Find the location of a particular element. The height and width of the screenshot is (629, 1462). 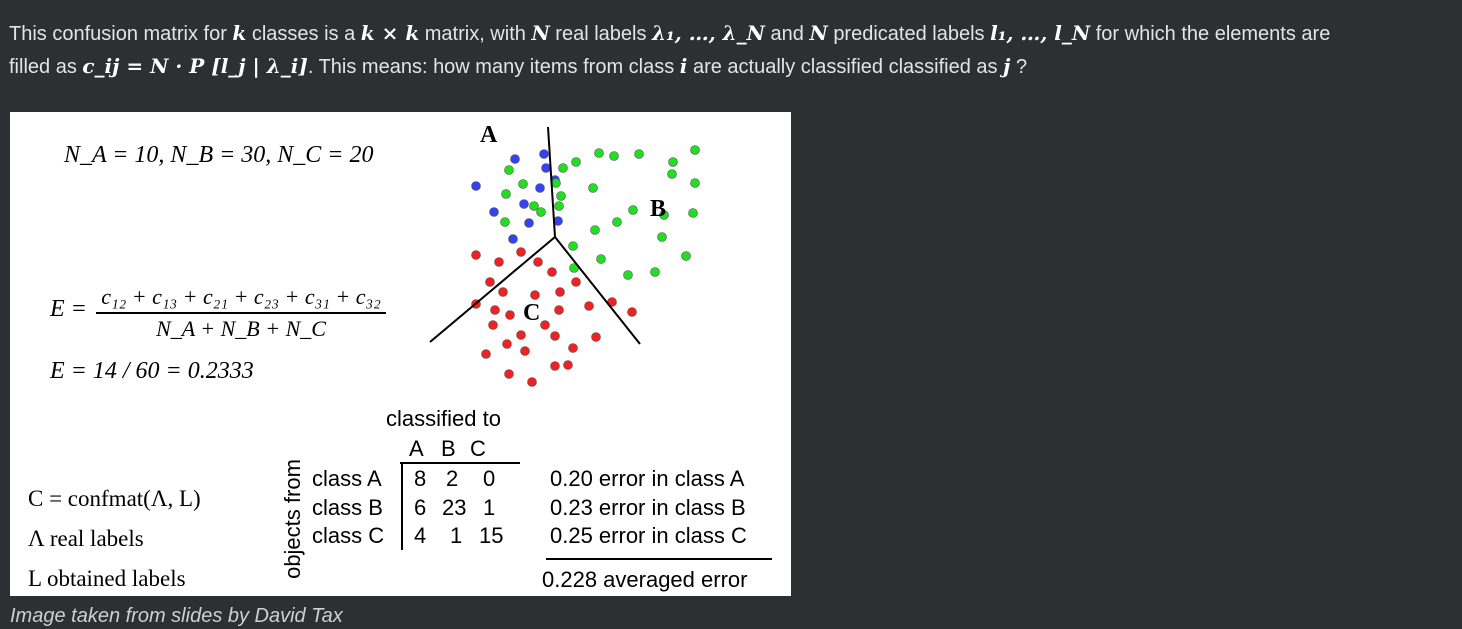

sum-divider is located at coordinates (659, 559).